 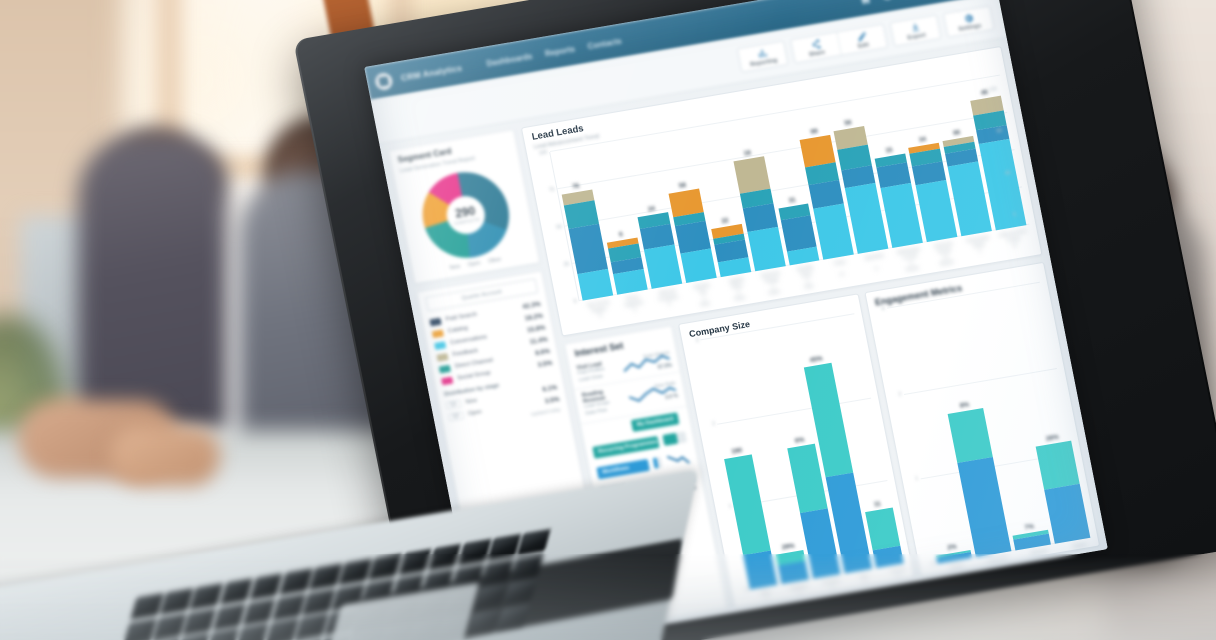 What do you see at coordinates (542, 352) in the screenshot?
I see `row-value: 8.6%` at bounding box center [542, 352].